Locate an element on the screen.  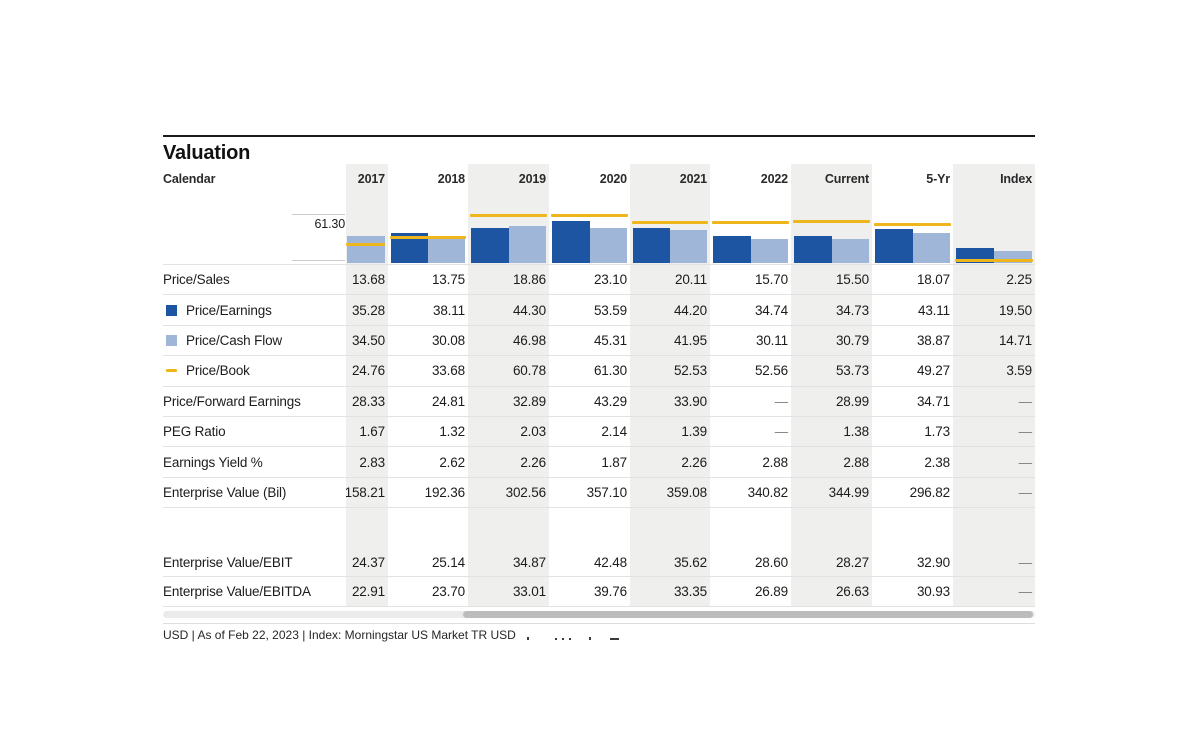
value-cell: 26.63 is located at coordinates (852, 592).